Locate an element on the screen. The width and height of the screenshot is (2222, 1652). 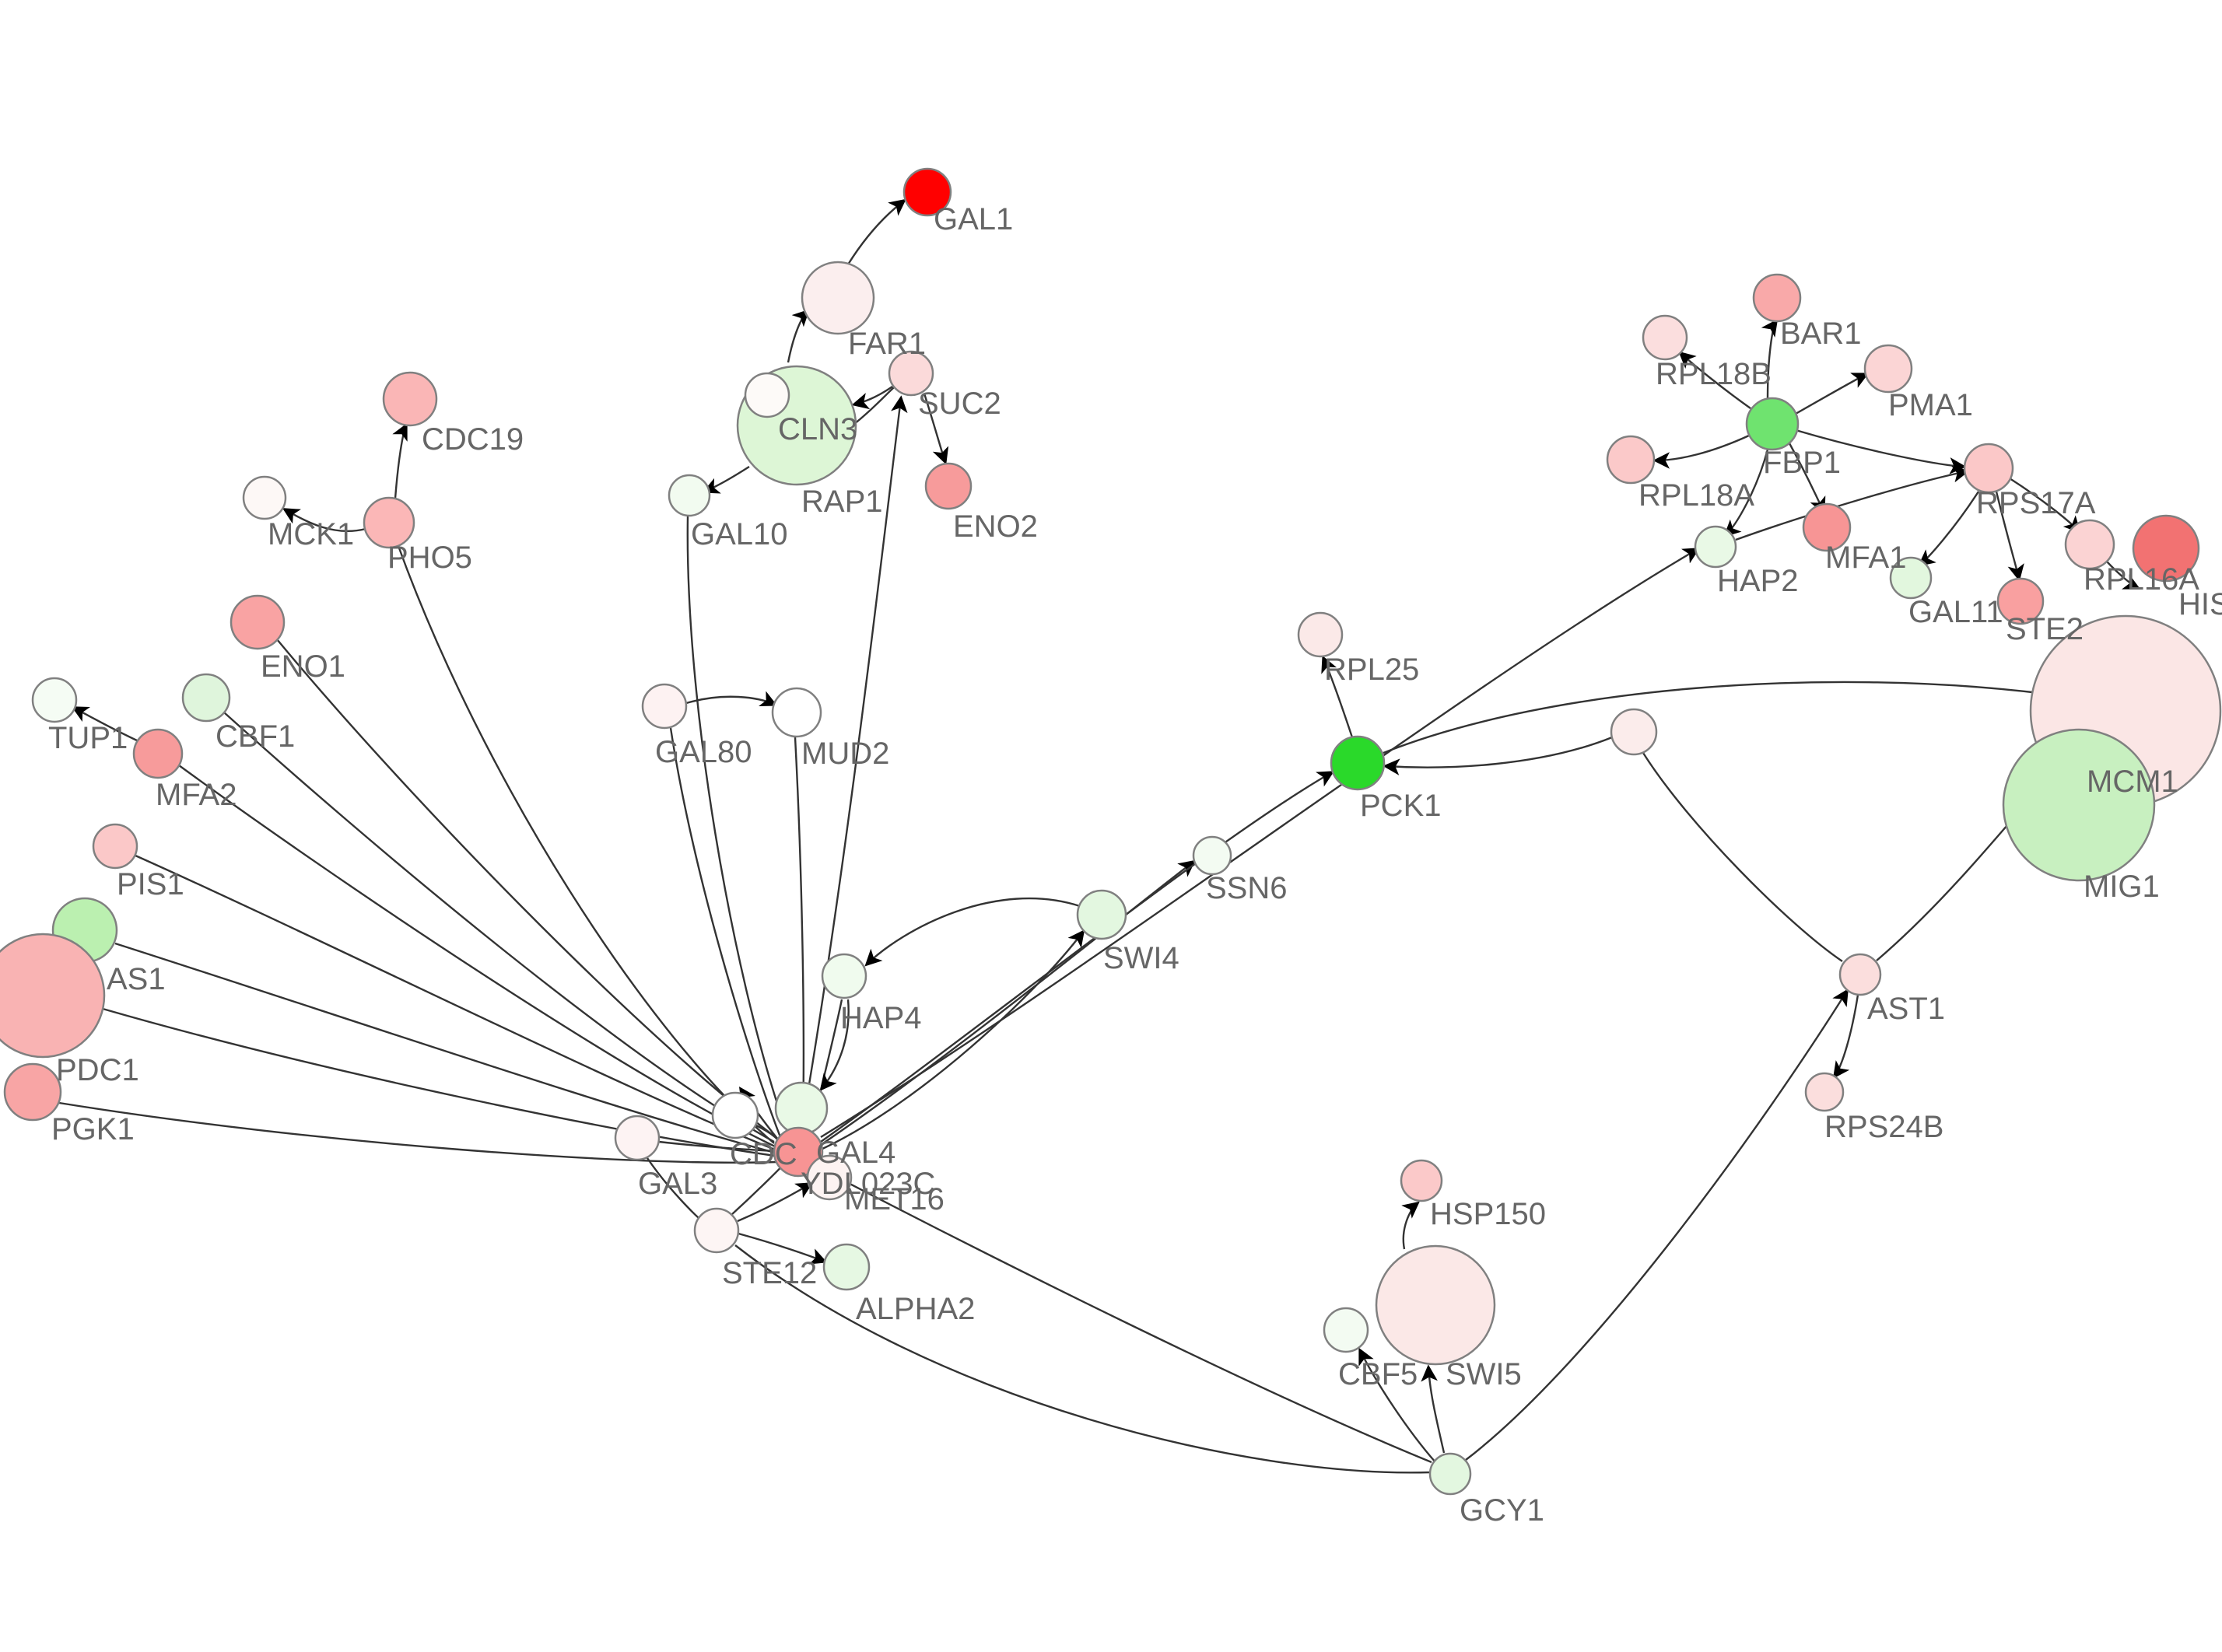
node-hub1 is located at coordinates (1634, 732).